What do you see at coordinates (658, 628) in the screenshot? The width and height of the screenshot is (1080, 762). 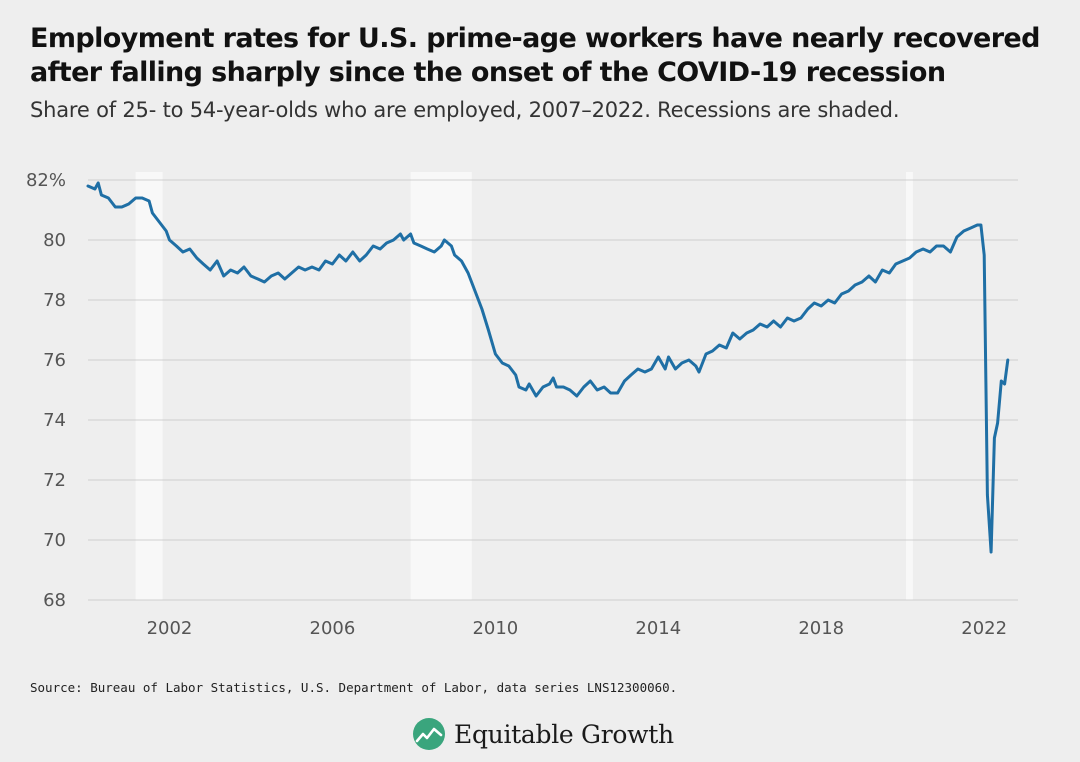 I see `x-tick-label: 2014` at bounding box center [658, 628].